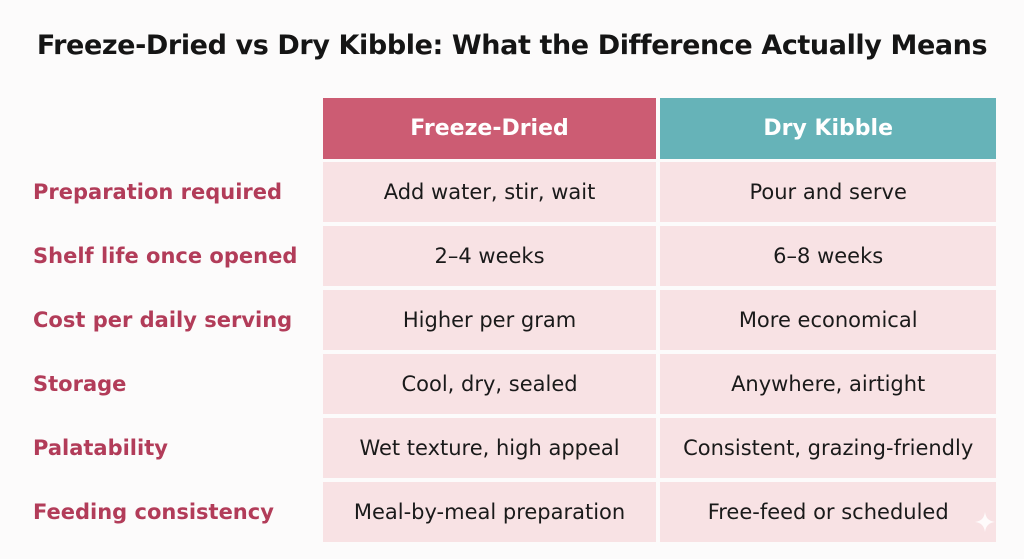  I want to click on row-label: Feeding consistency, so click(153, 512).